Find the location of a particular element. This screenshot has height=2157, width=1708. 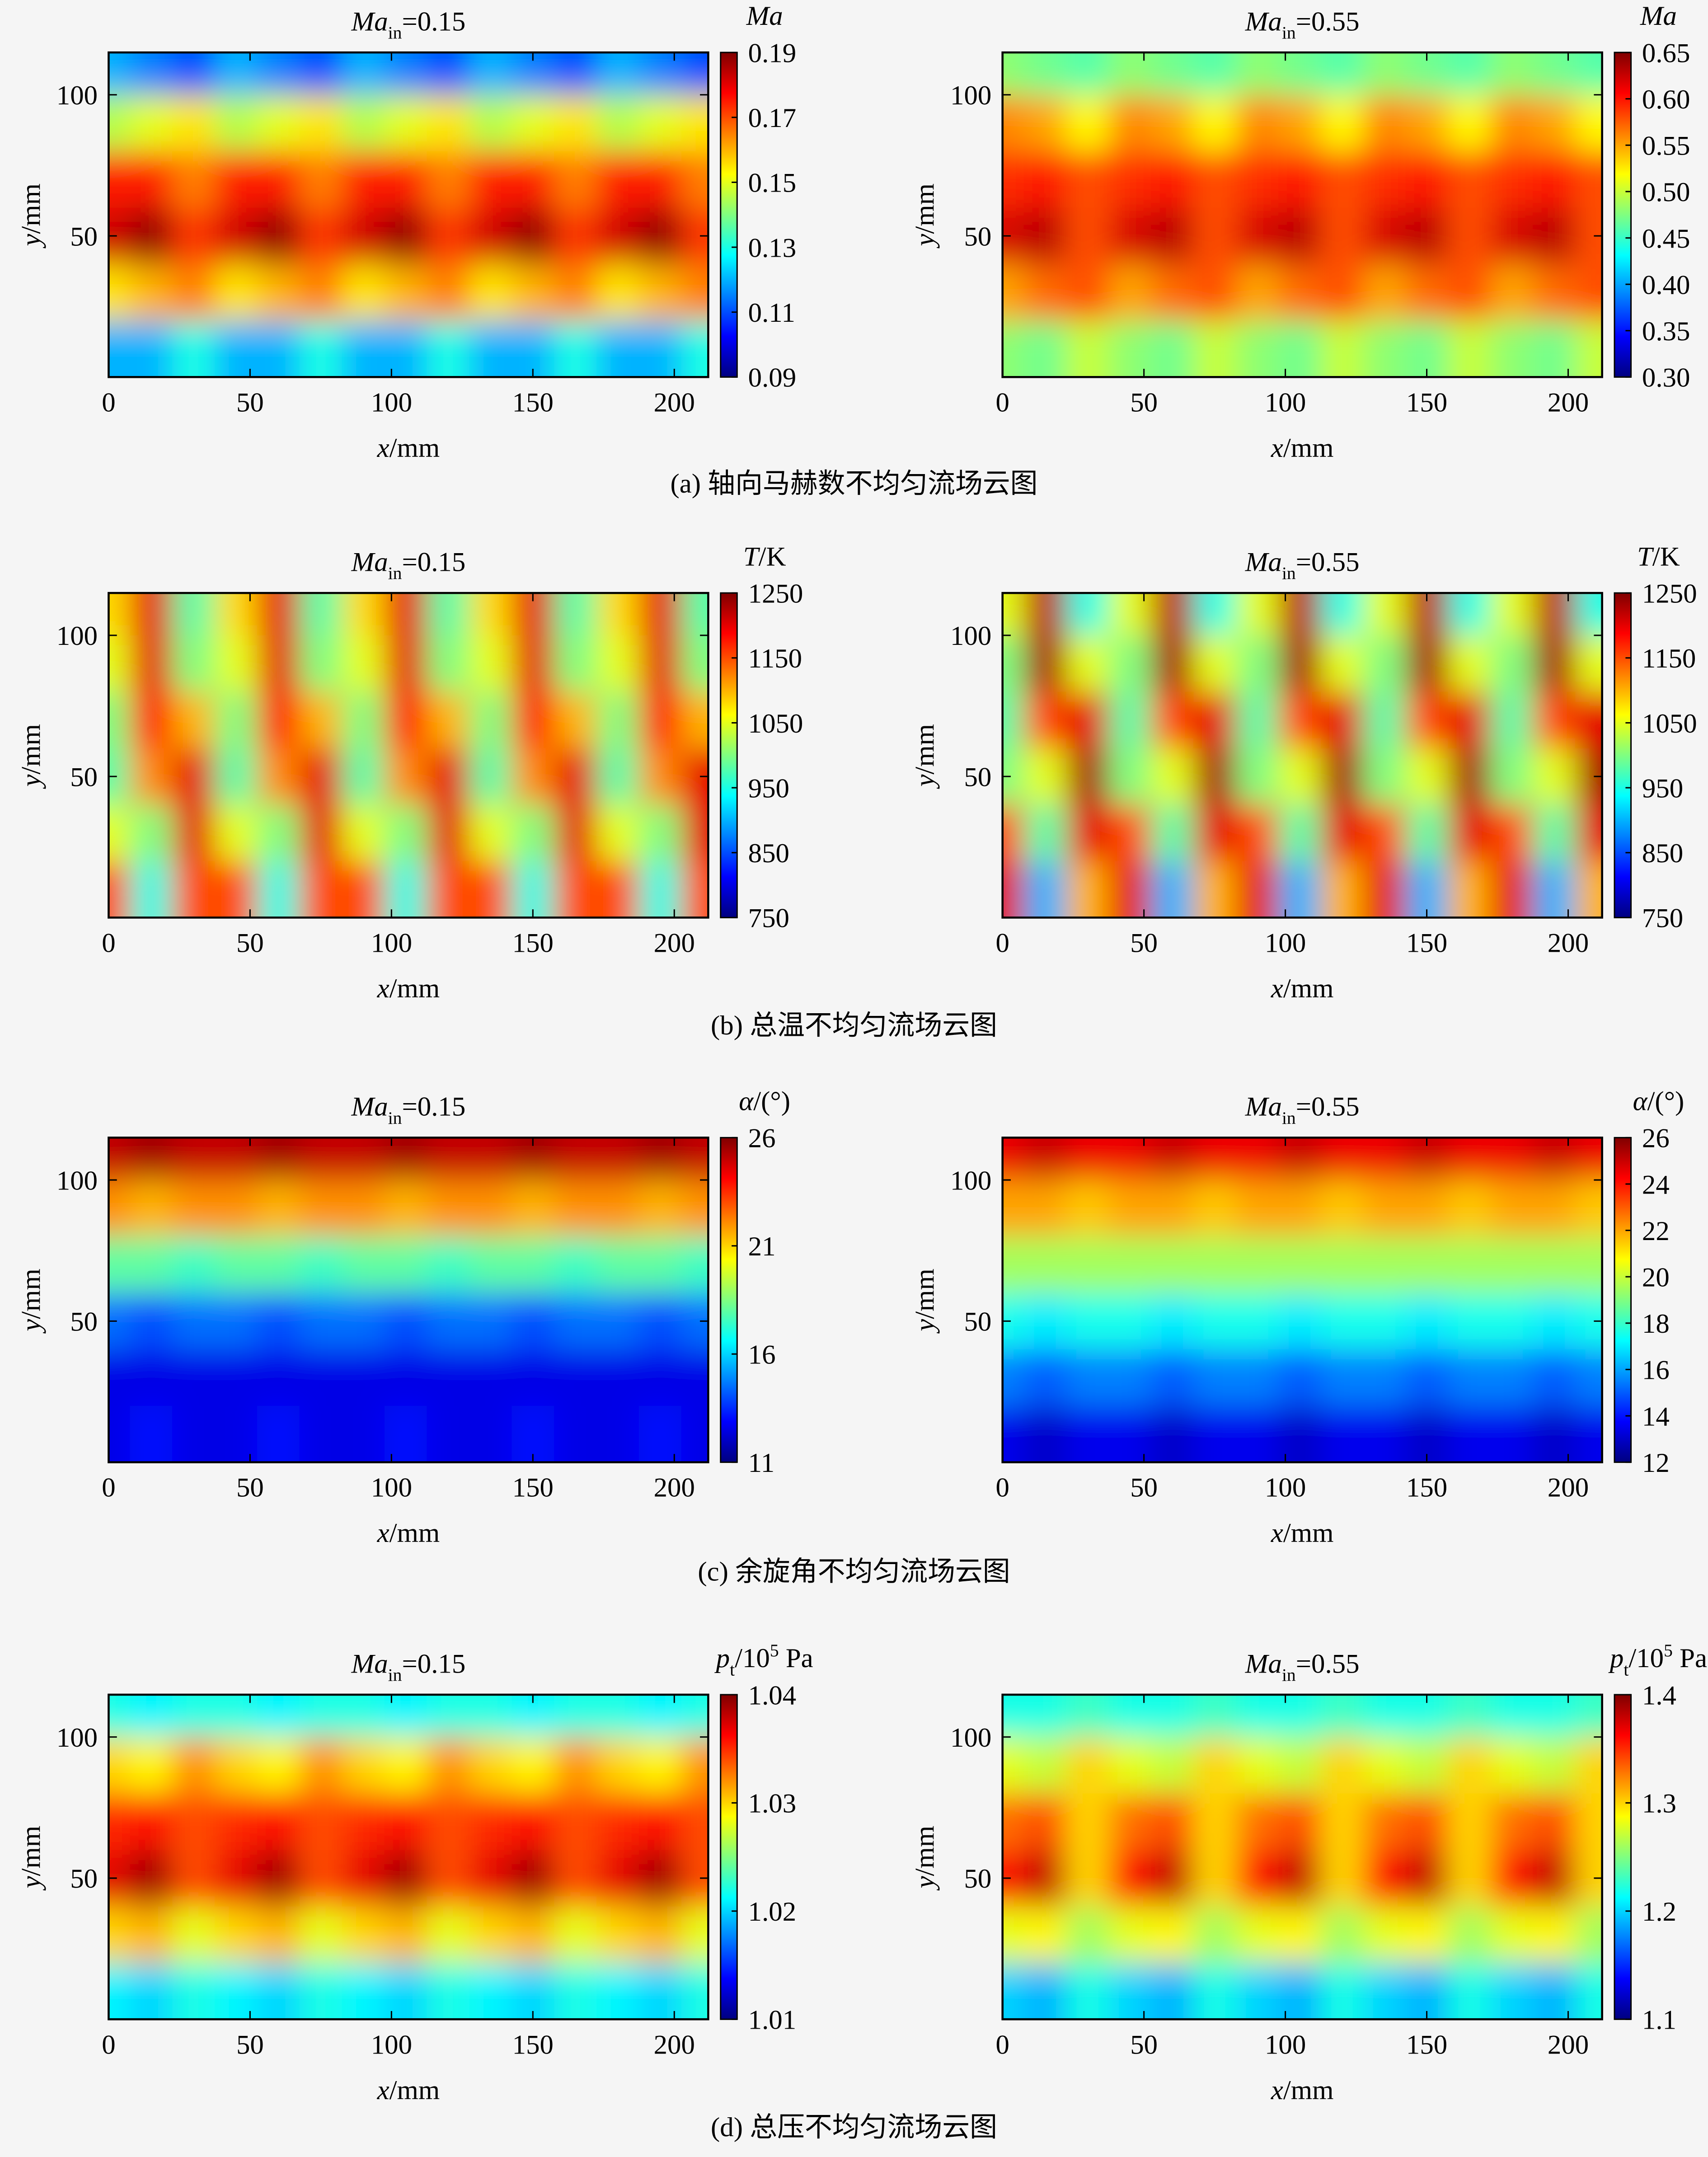

plot-area is located at coordinates (1302, 1857).